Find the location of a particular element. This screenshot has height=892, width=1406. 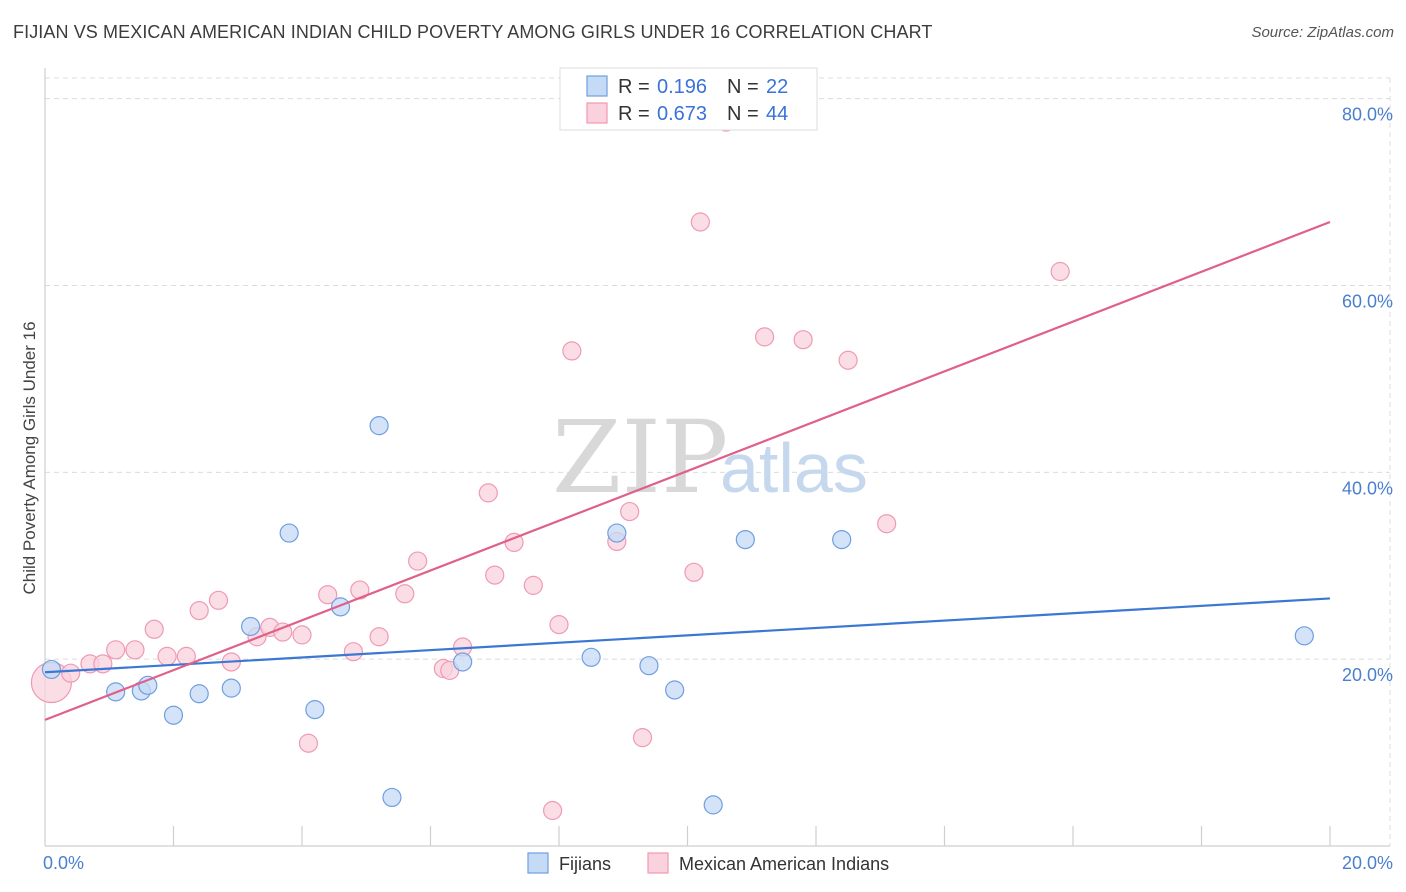

y-tick-label-0: 20.0% is located at coordinates (1367, 675).